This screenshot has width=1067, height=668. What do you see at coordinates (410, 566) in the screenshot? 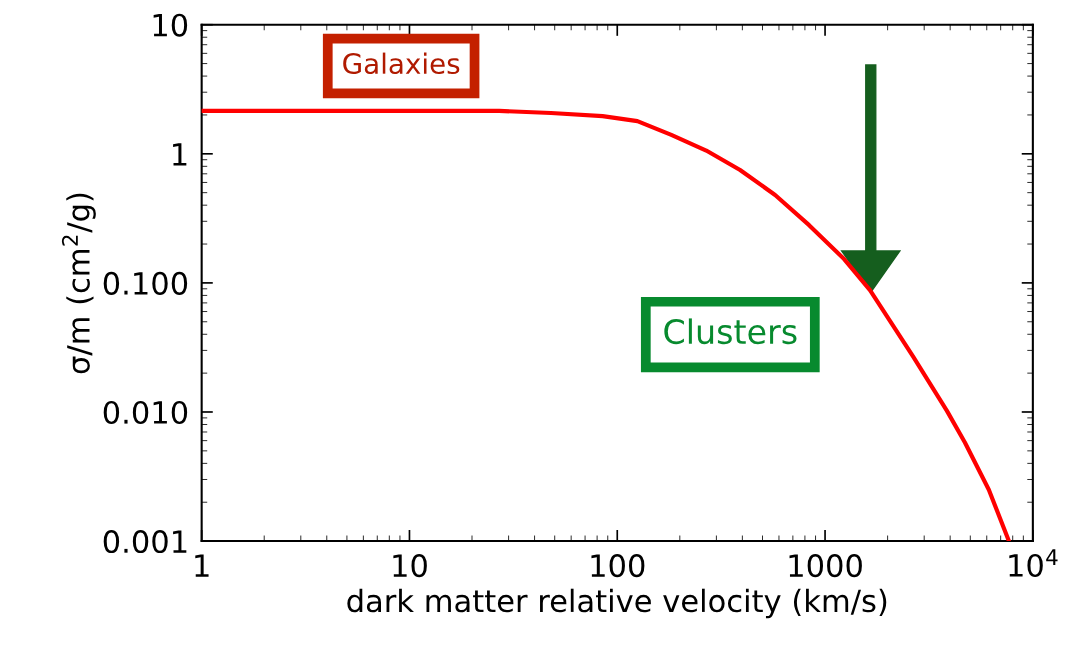
I see `x-tick-label: 10` at bounding box center [410, 566].